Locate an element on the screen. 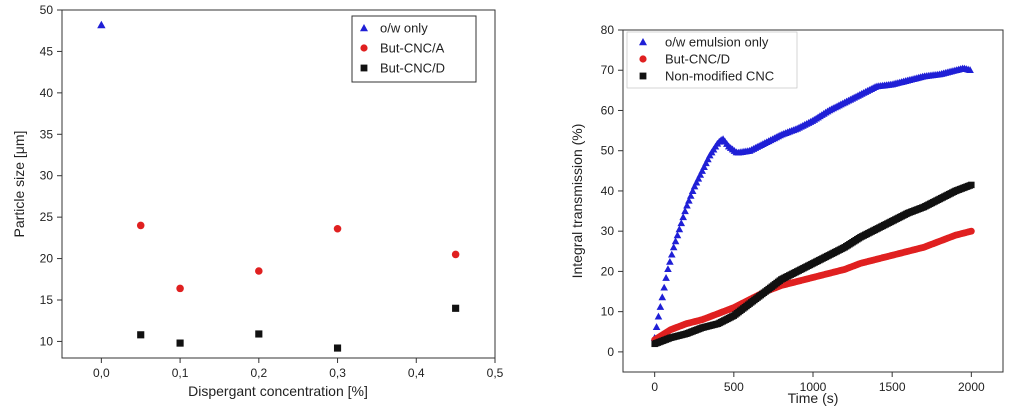  right-y-tick-label: 80 is located at coordinates (608, 30).